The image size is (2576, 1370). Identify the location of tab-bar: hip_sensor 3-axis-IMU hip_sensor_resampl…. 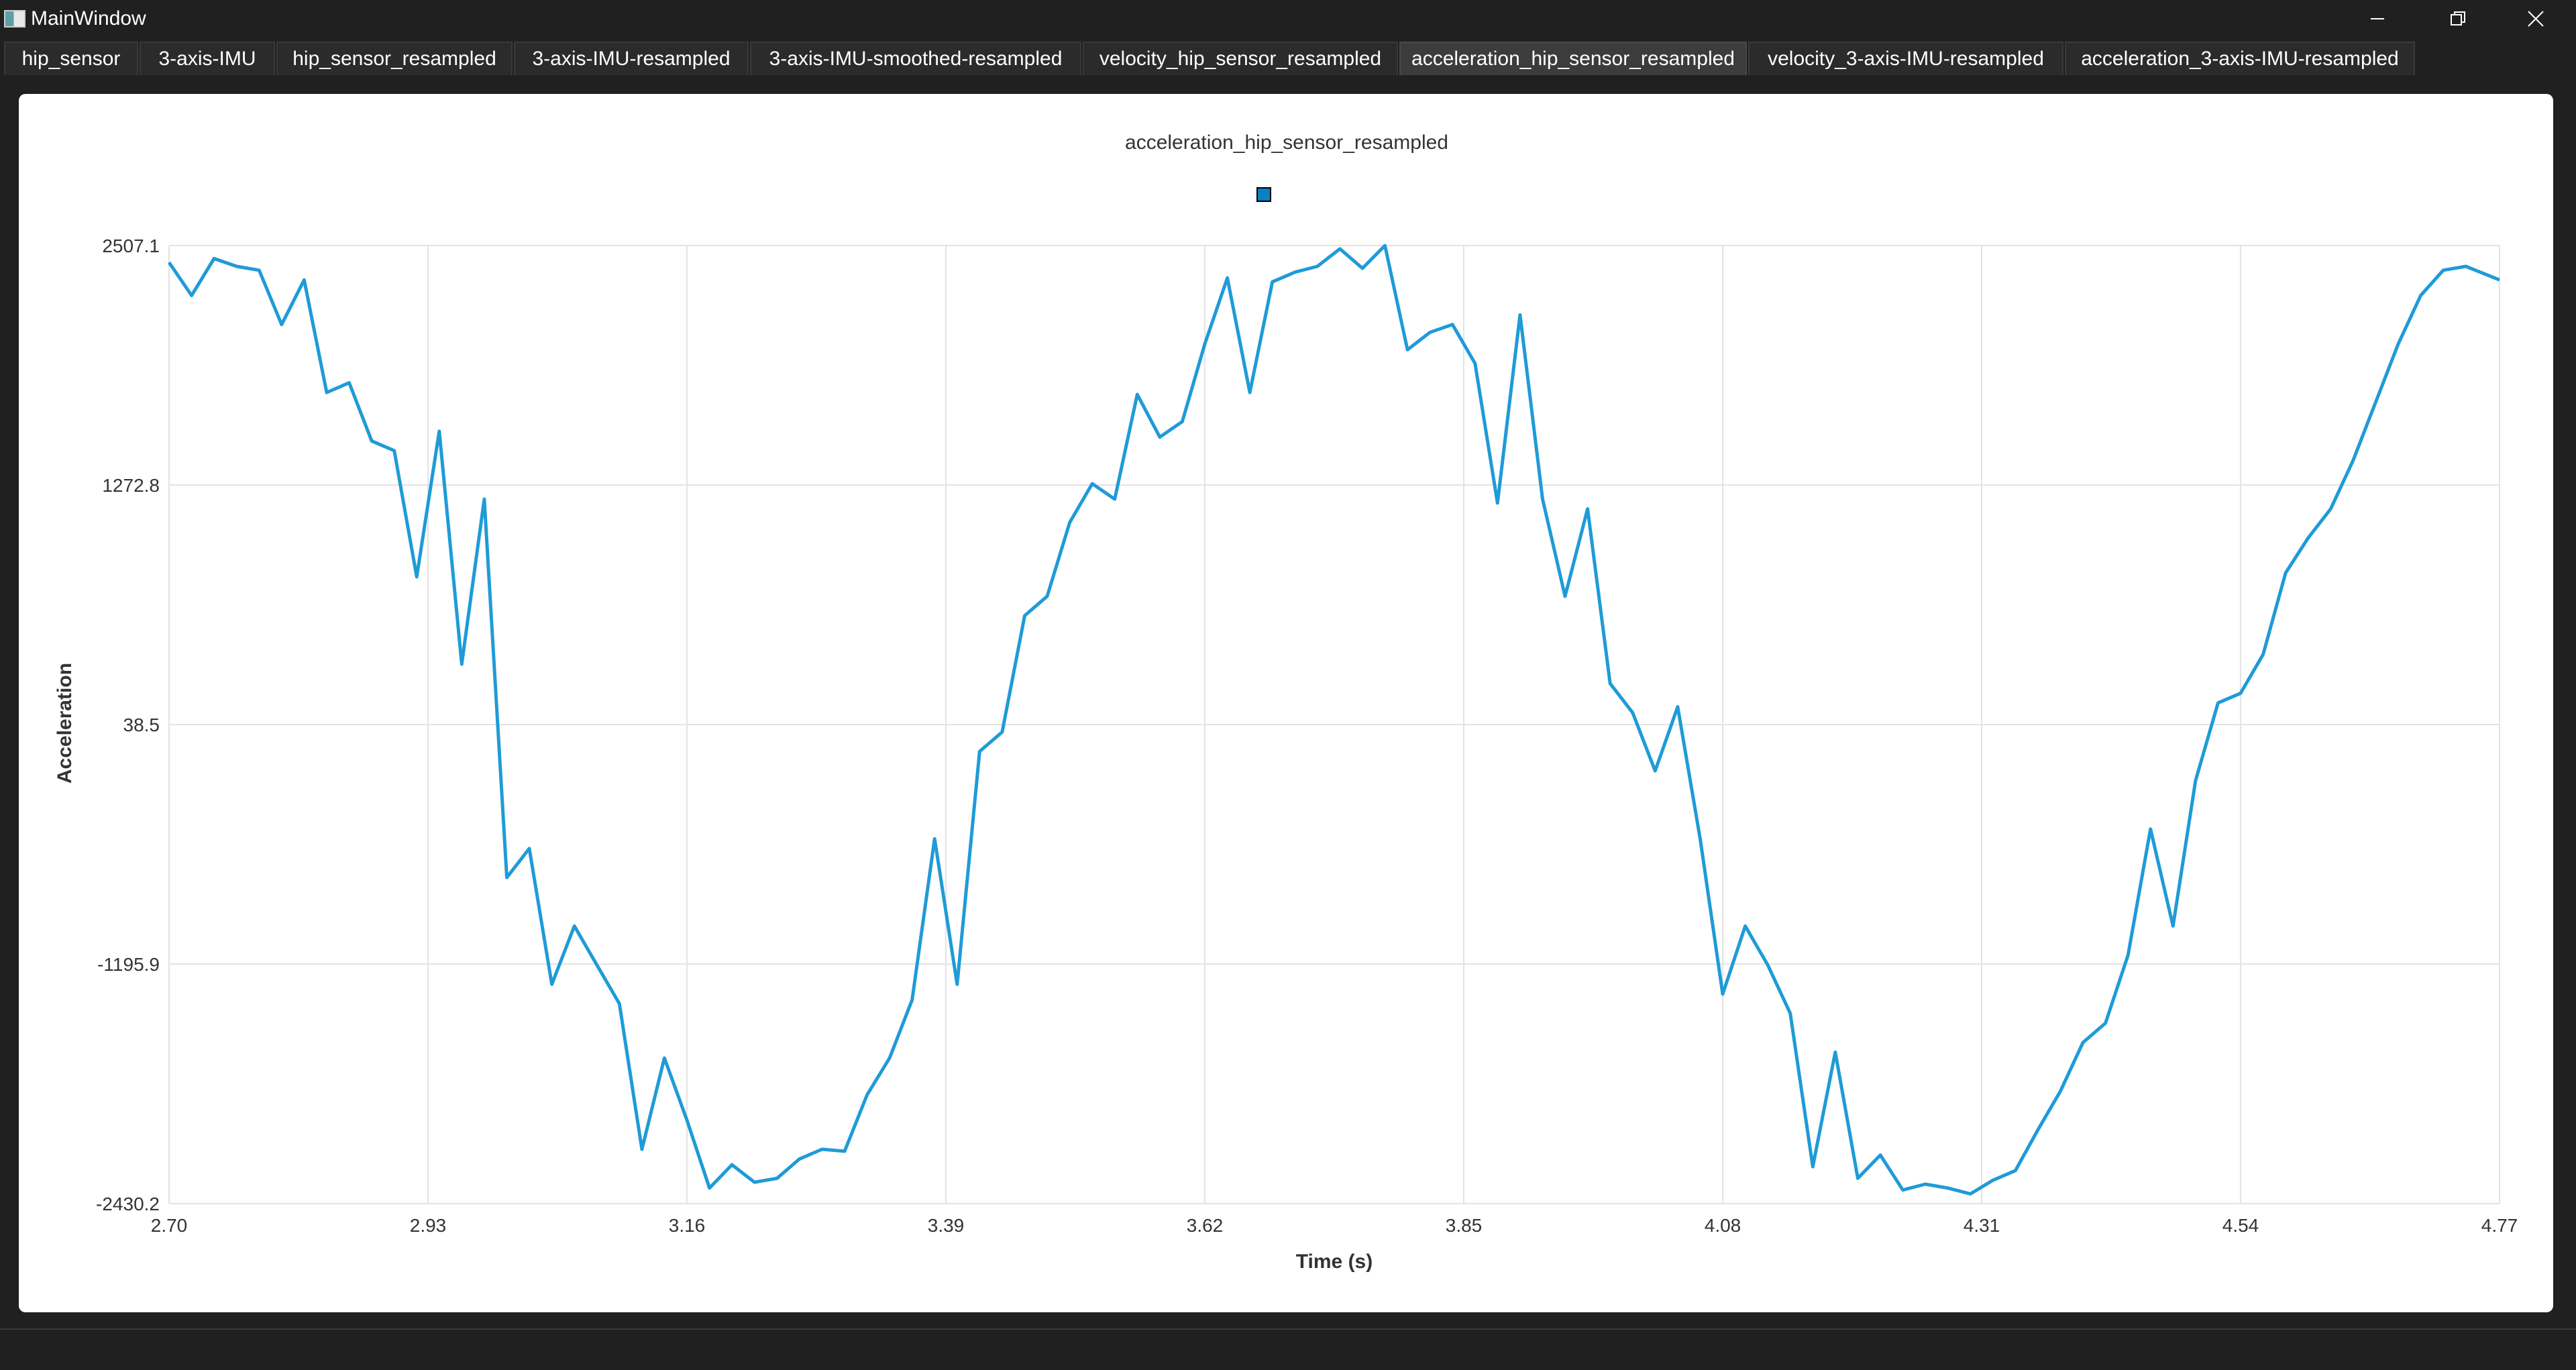
(1288, 58).